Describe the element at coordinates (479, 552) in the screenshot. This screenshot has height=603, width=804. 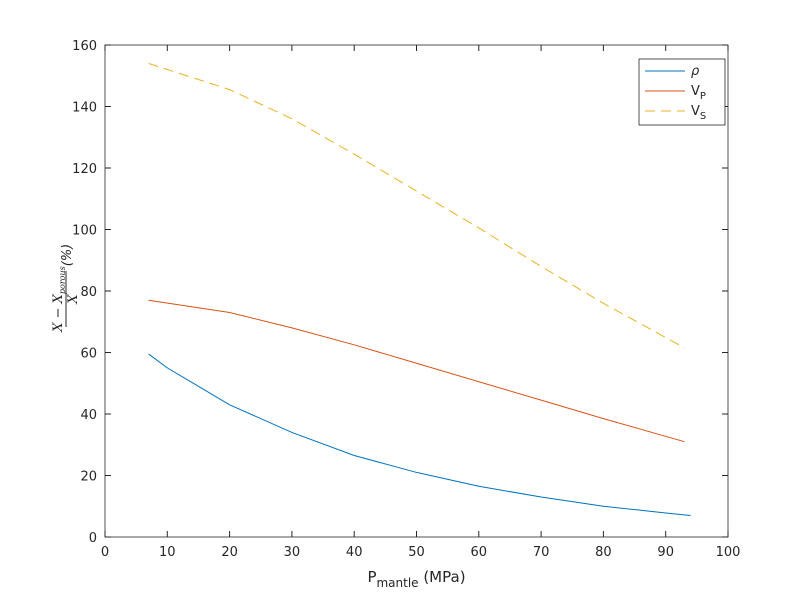
I see `x-tick-label: 60` at that location.